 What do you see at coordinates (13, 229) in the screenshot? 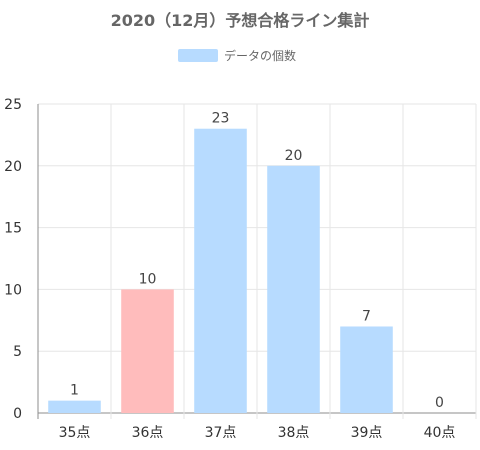
I see `y-tick-label: 15` at bounding box center [13, 229].